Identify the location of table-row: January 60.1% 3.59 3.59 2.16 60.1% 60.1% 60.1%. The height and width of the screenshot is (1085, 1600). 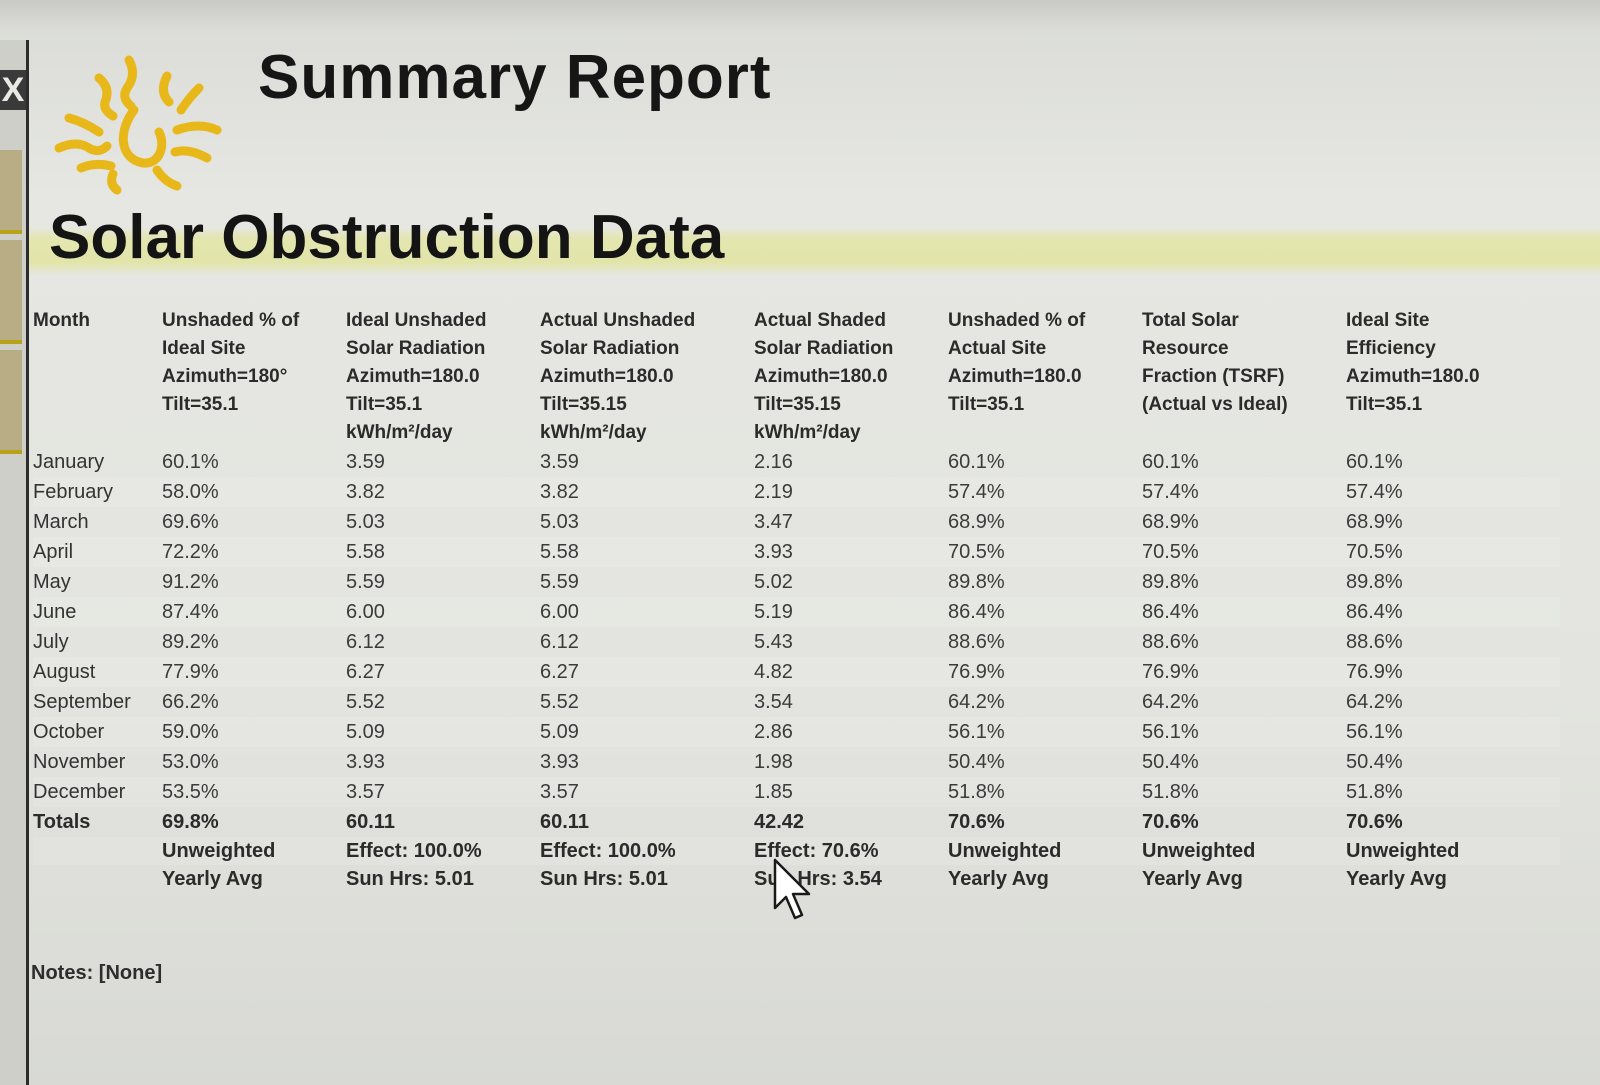
(796, 462).